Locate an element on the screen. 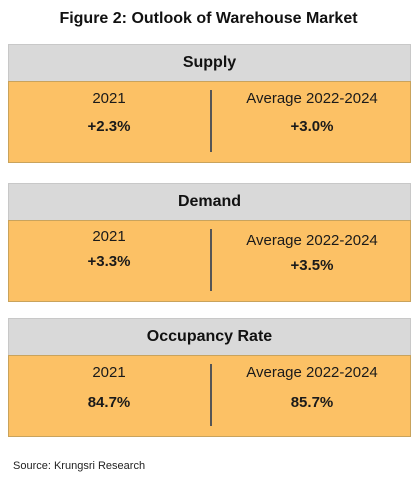 The width and height of the screenshot is (417, 485). supply-2021-label: 2021 is located at coordinates (109, 98).